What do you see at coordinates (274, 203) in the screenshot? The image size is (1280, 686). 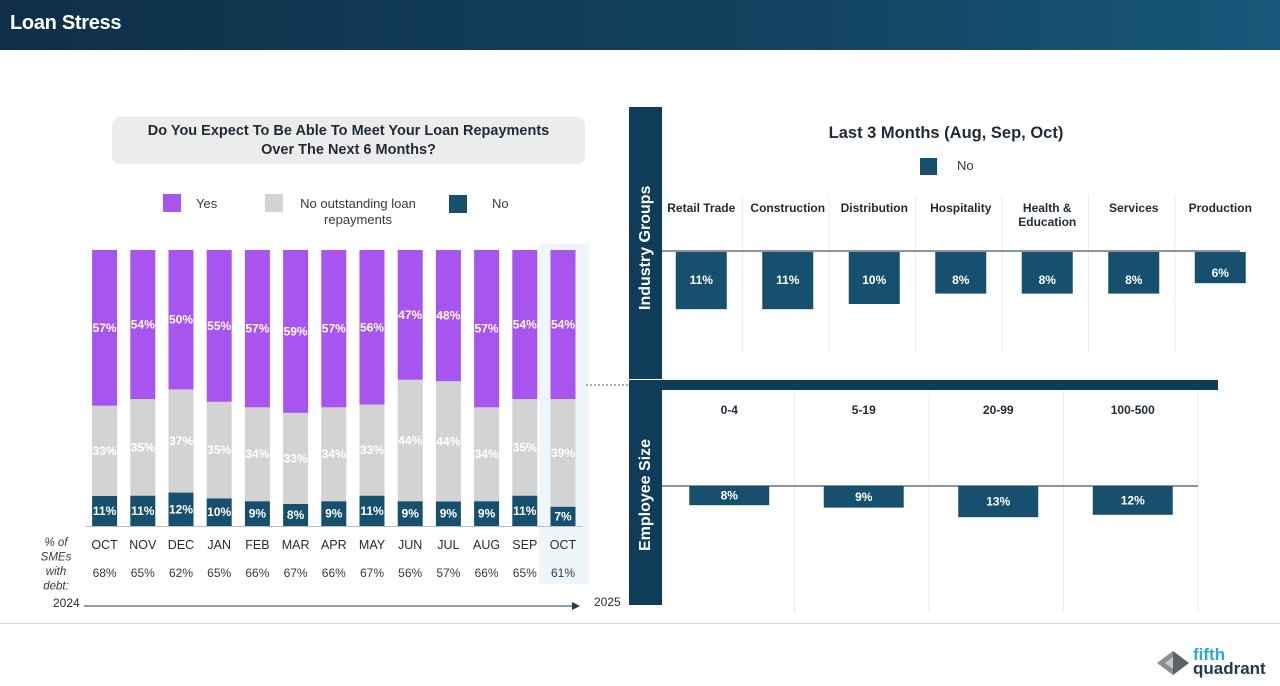 I see `legend-no-outstanding-swatch` at bounding box center [274, 203].